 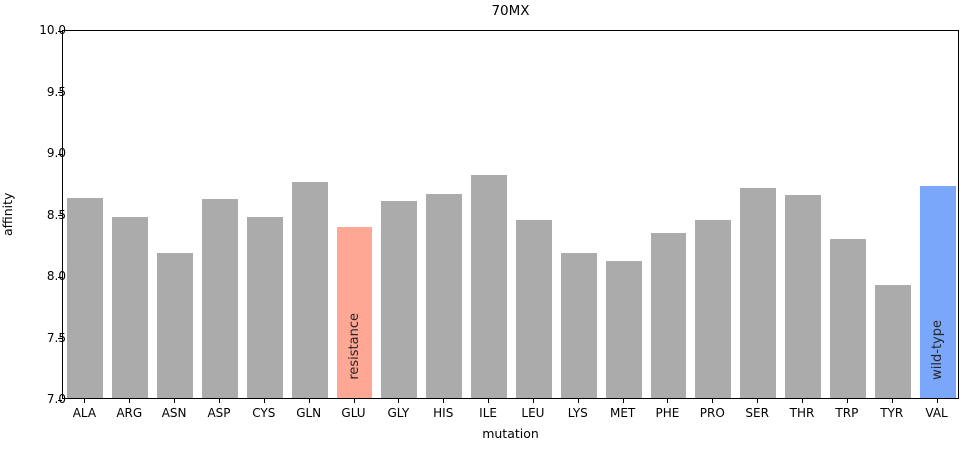 I want to click on bar-tyr, so click(x=892, y=341).